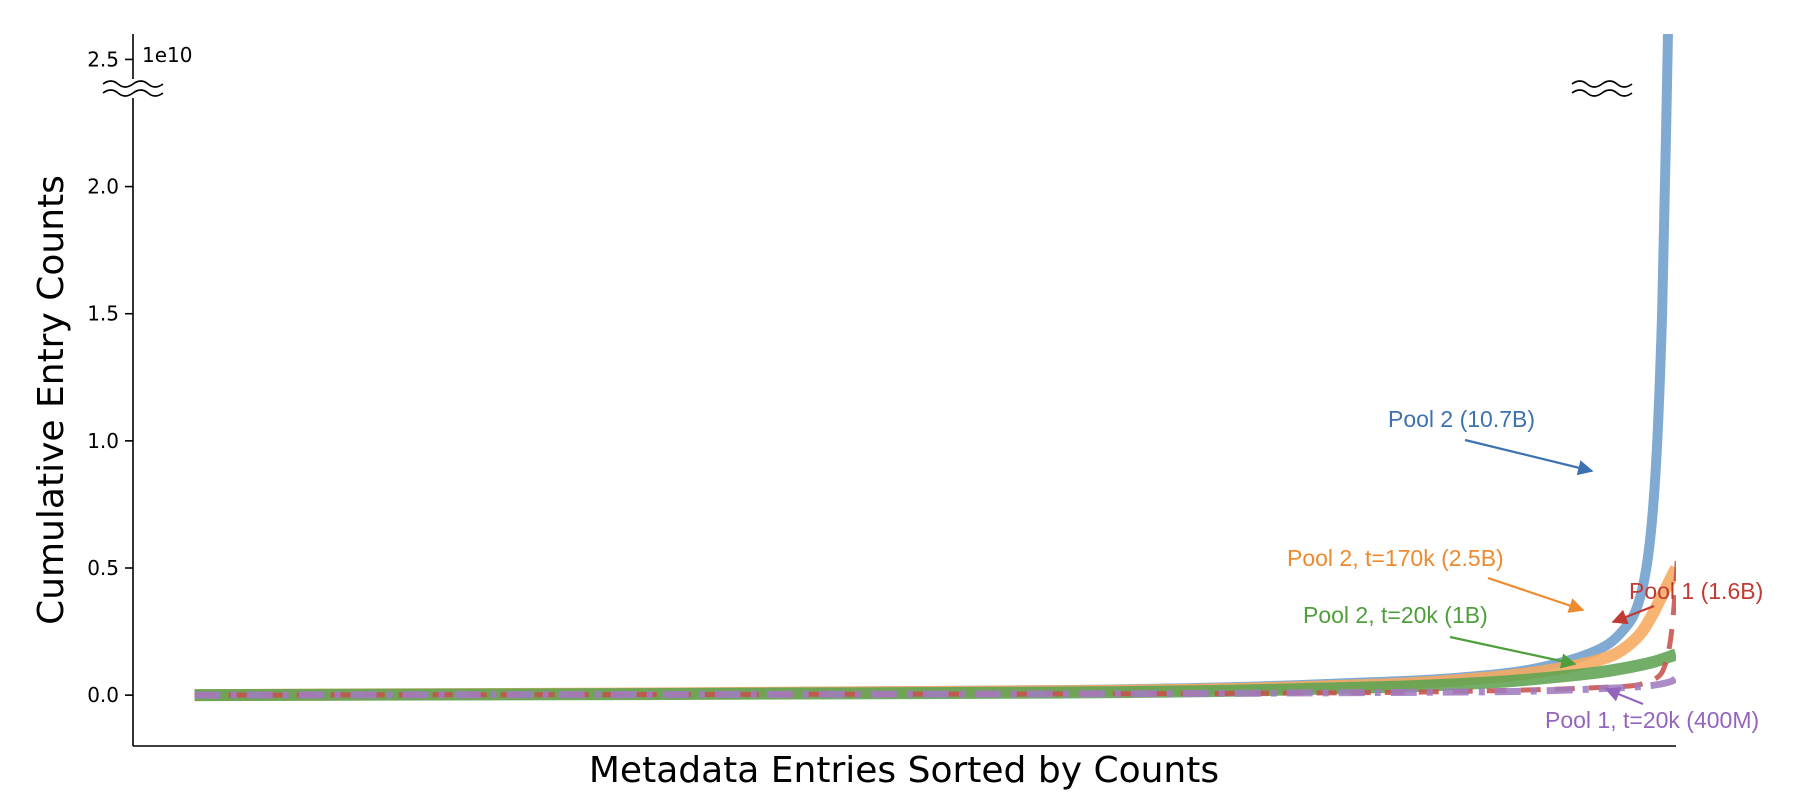 The height and width of the screenshot is (807, 1797). Describe the element at coordinates (103, 59) in the screenshot. I see `y-tick-label: 2.5` at that location.